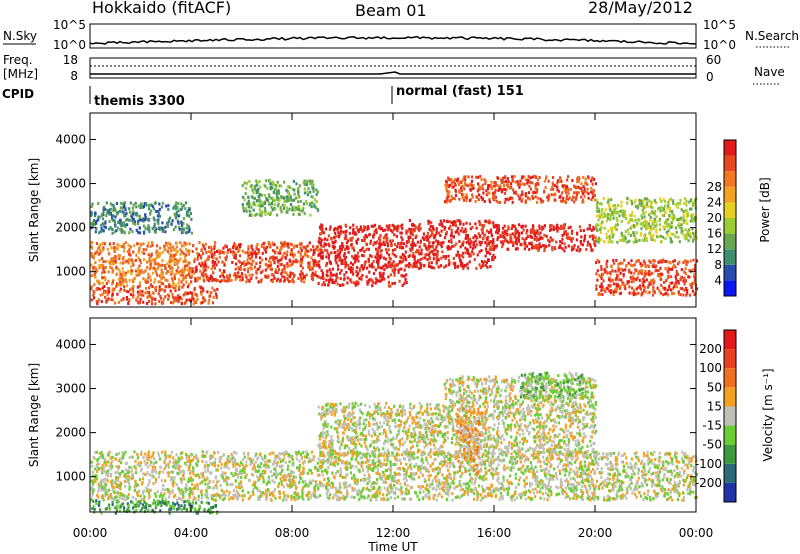  What do you see at coordinates (714, 249) in the screenshot?
I see `colorbar-tick-label: 12` at bounding box center [714, 249].